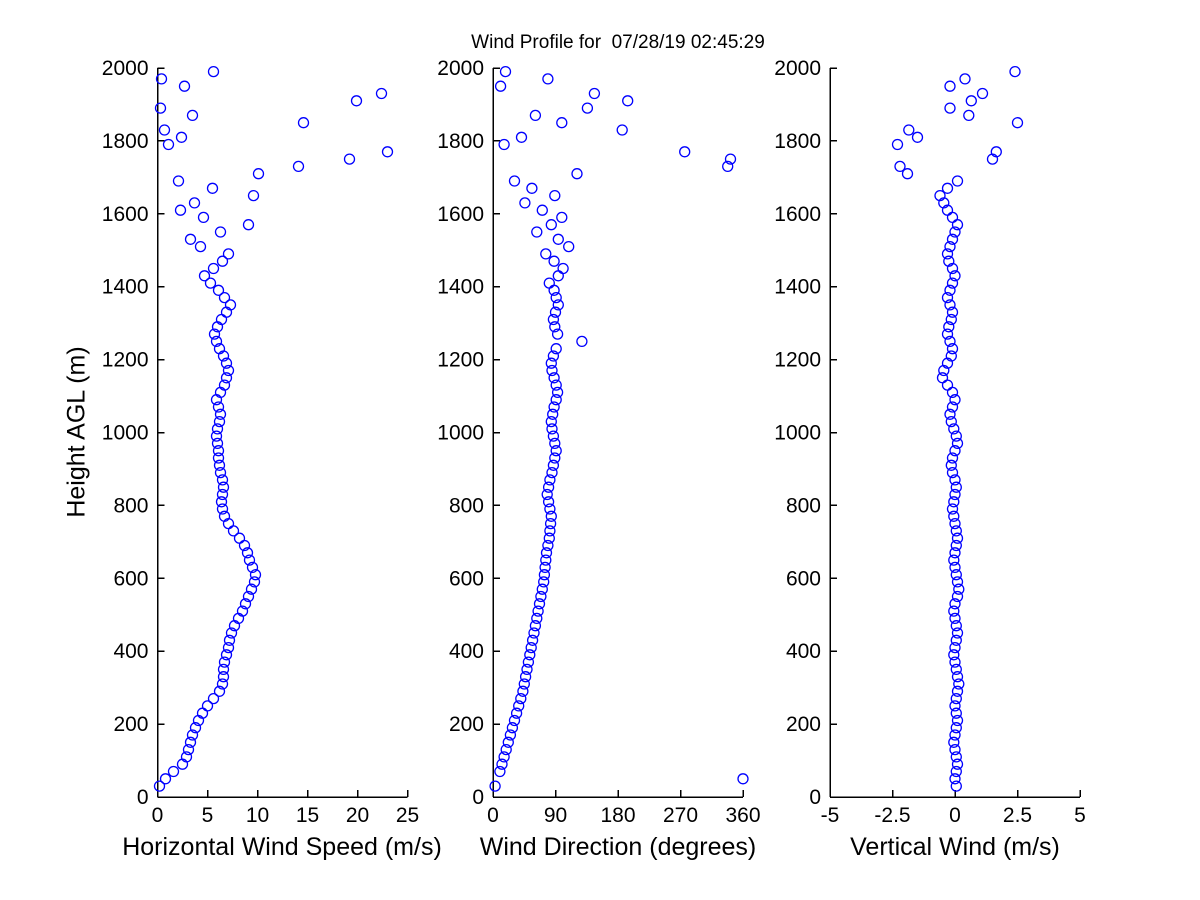  I want to click on y-tick-label: 0, so click(143, 797).